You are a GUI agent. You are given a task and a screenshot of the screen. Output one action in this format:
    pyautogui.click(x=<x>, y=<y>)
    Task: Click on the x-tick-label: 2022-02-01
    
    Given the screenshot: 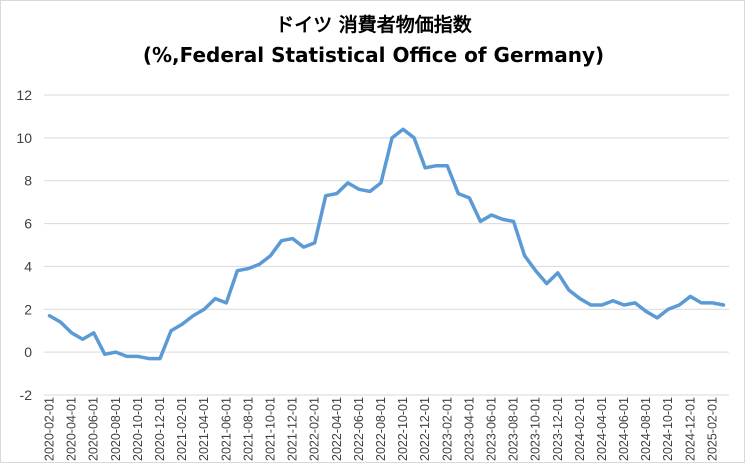 What is the action you would take?
    pyautogui.click(x=315, y=429)
    